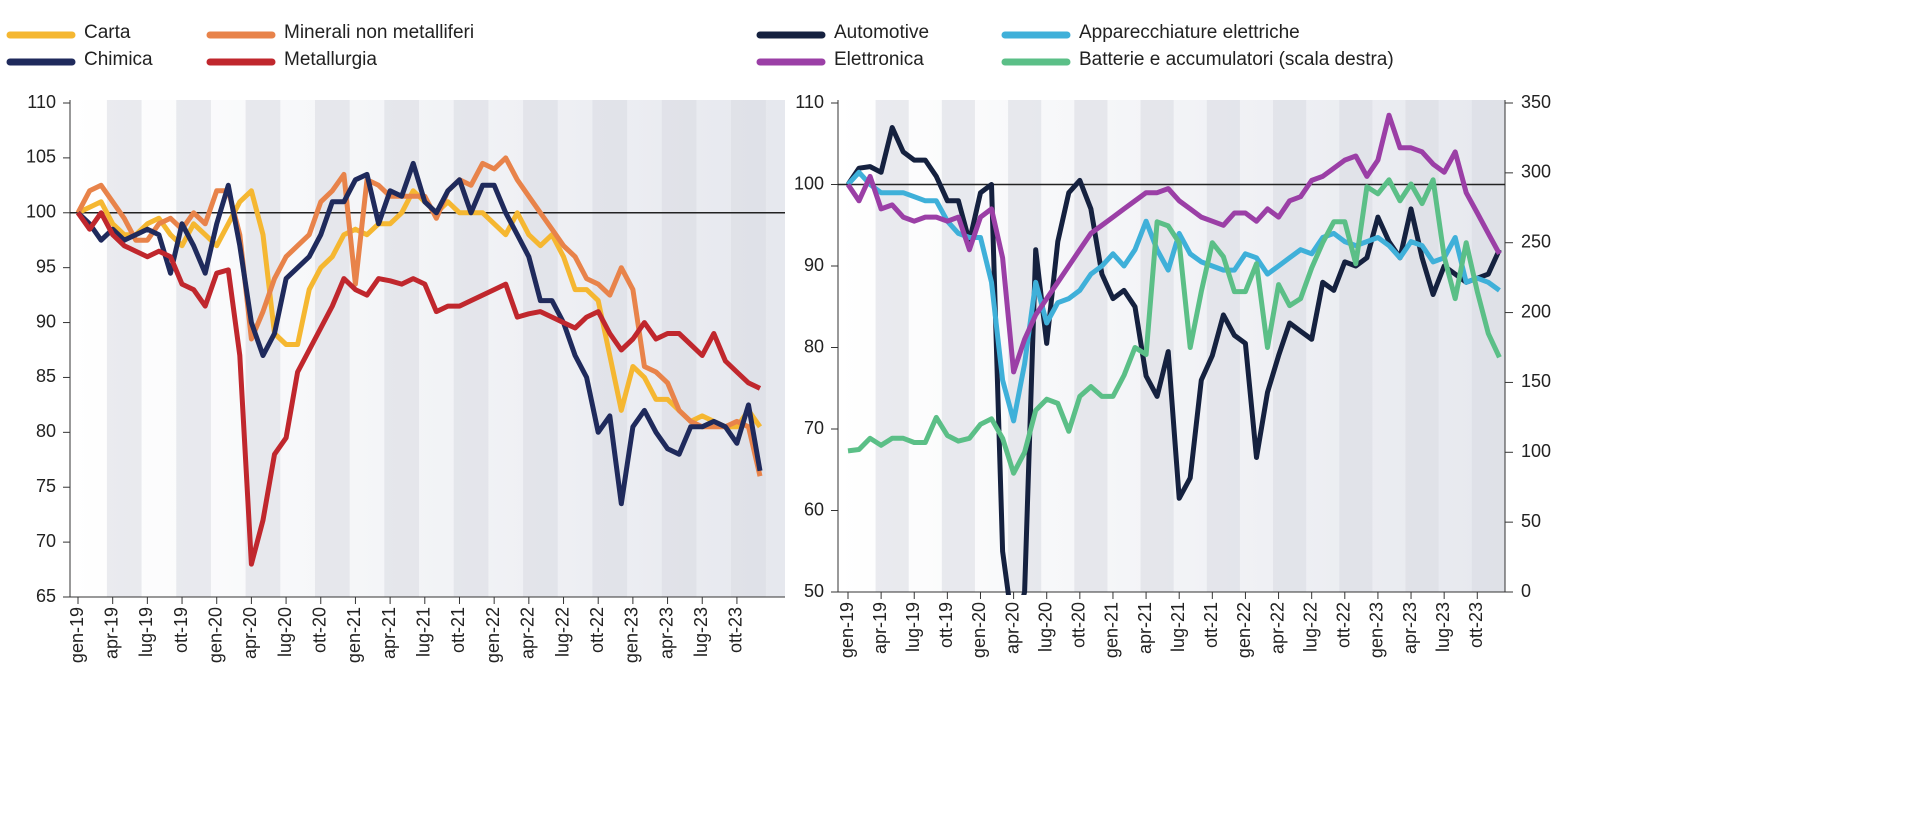 This screenshot has width=1926, height=824. What do you see at coordinates (118, 59) in the screenshot?
I see `legend-label: Chimica` at bounding box center [118, 59].